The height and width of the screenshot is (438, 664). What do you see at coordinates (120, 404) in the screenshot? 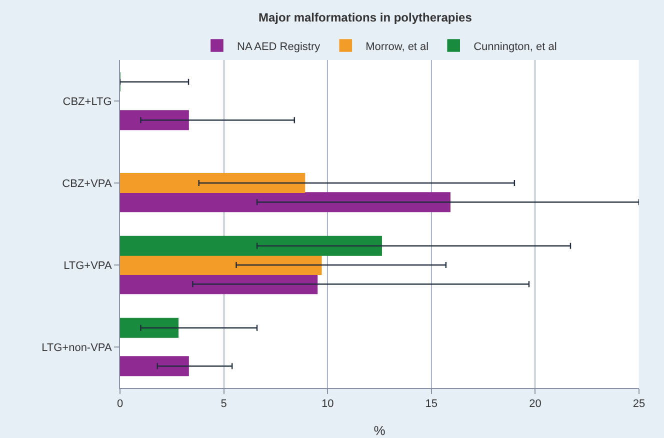
I see `x-tick-label: 0` at bounding box center [120, 404].